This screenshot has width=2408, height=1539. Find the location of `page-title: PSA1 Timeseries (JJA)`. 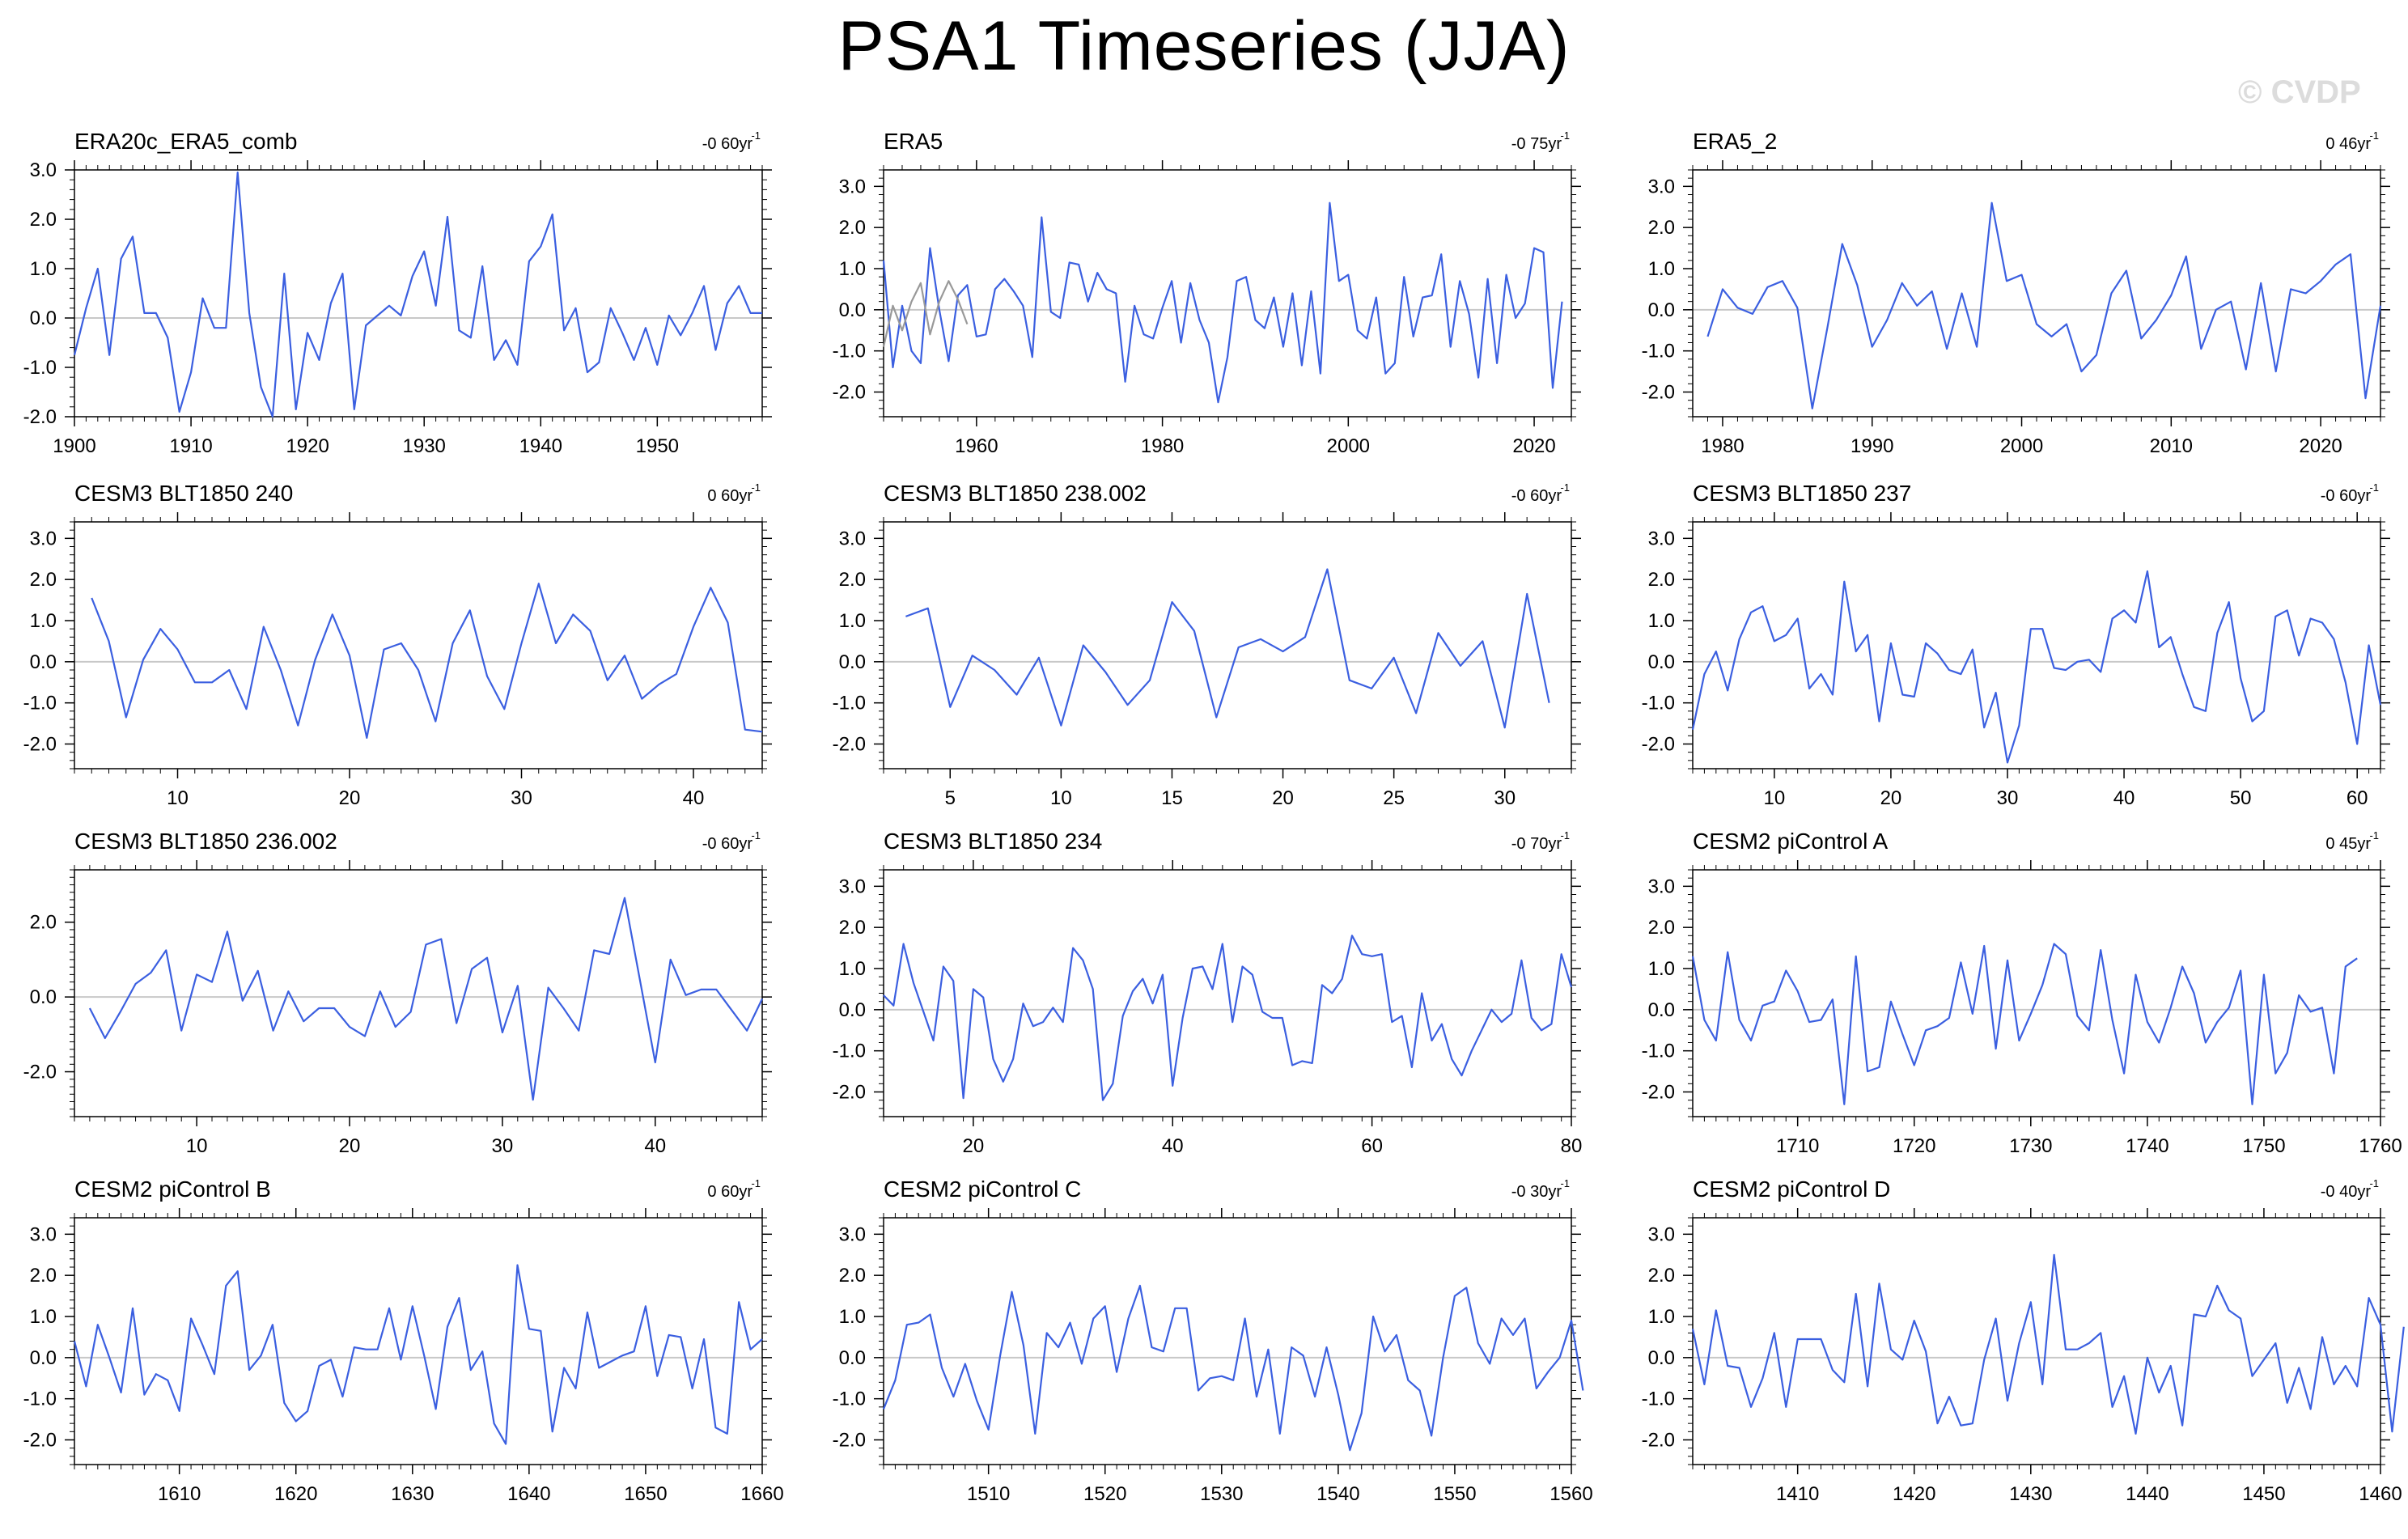

page-title: PSA1 Timeseries (JJA) is located at coordinates (1204, 46).